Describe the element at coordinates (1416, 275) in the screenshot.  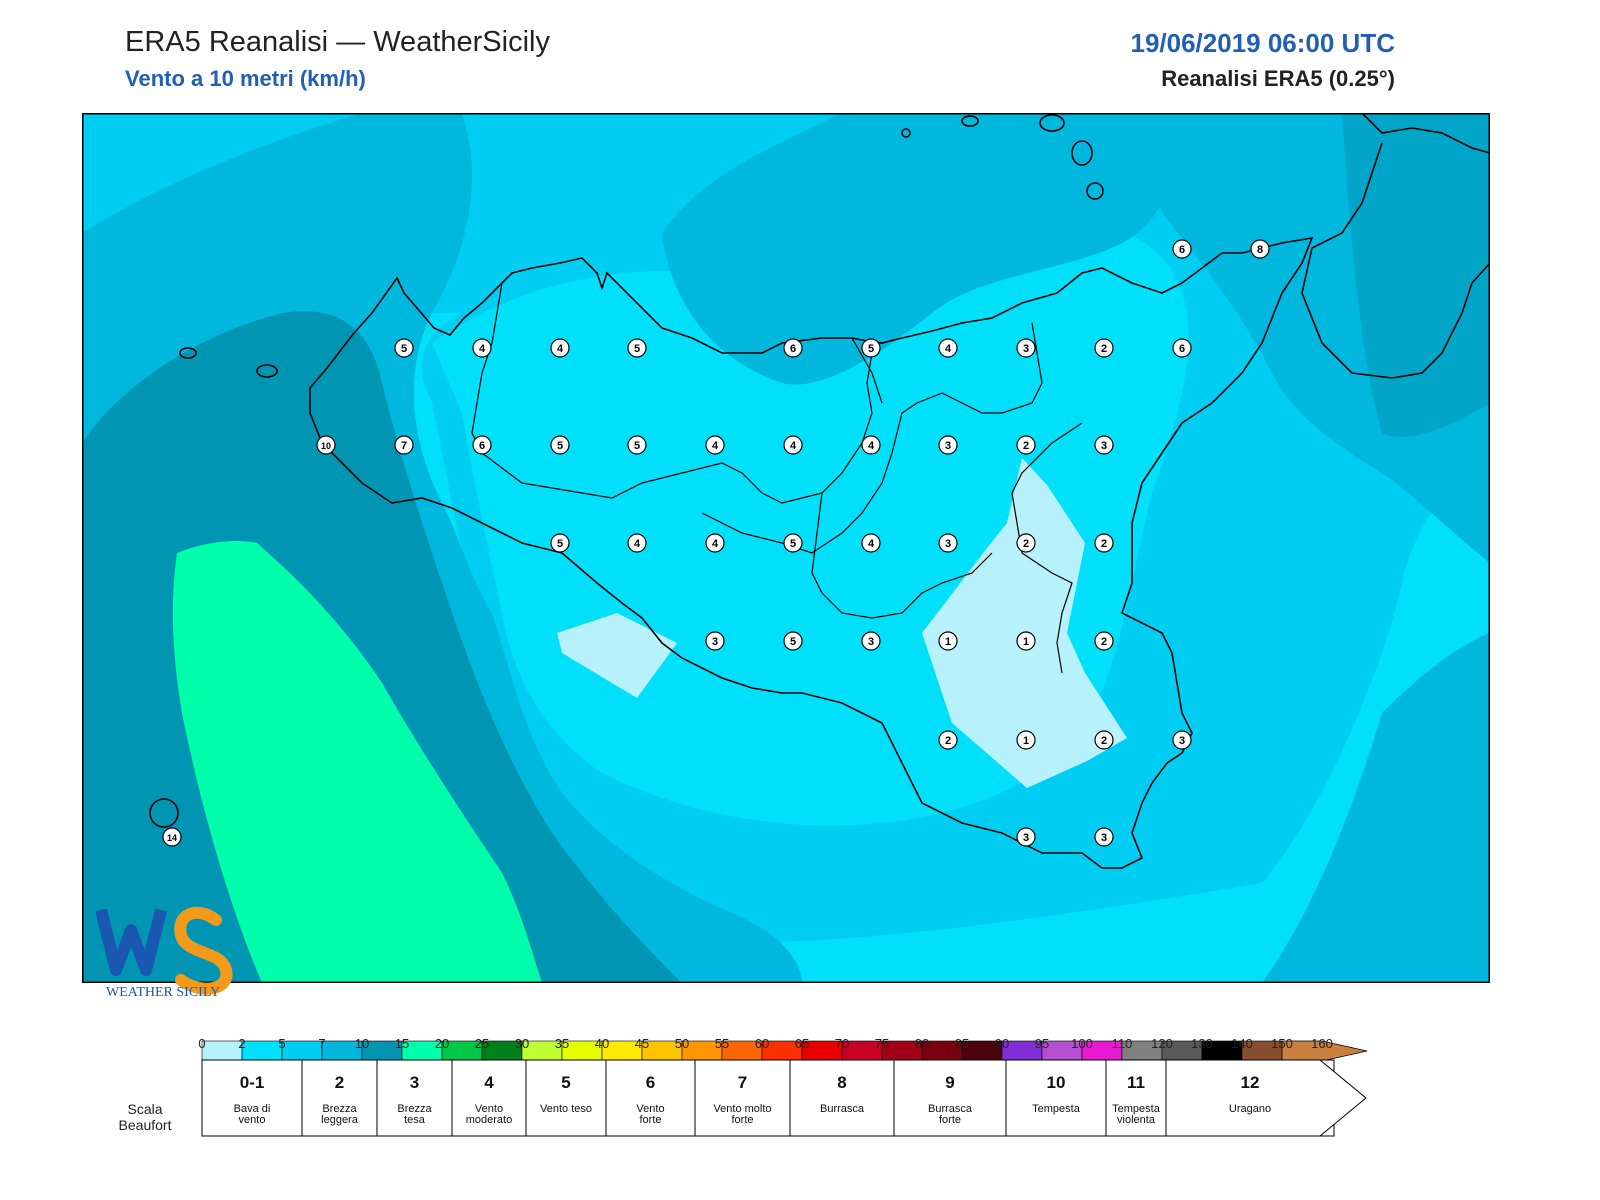
I see `field-band-10-15-east` at that location.